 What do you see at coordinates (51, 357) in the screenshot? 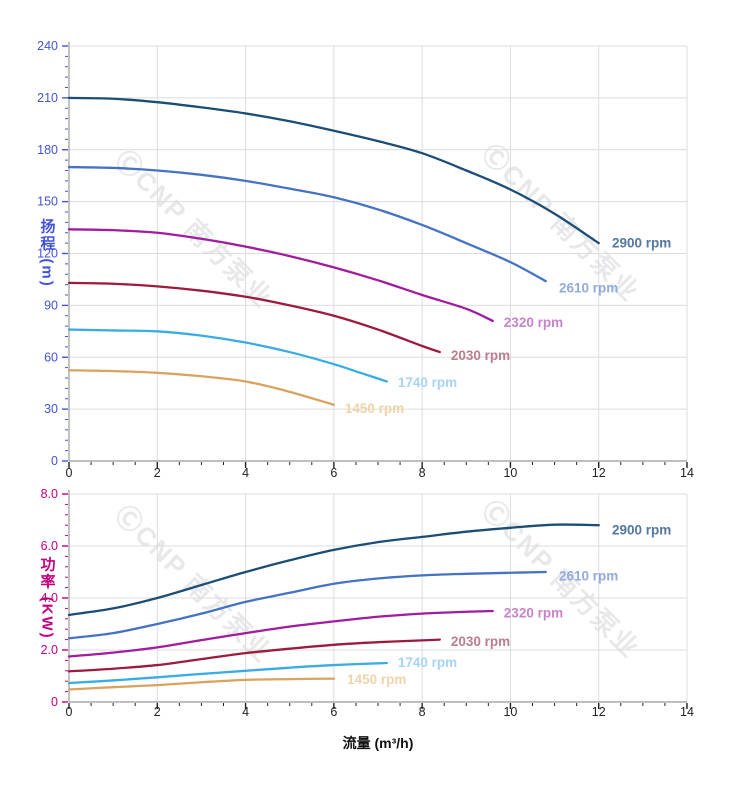
I see `y-tick-label: 60` at bounding box center [51, 357].